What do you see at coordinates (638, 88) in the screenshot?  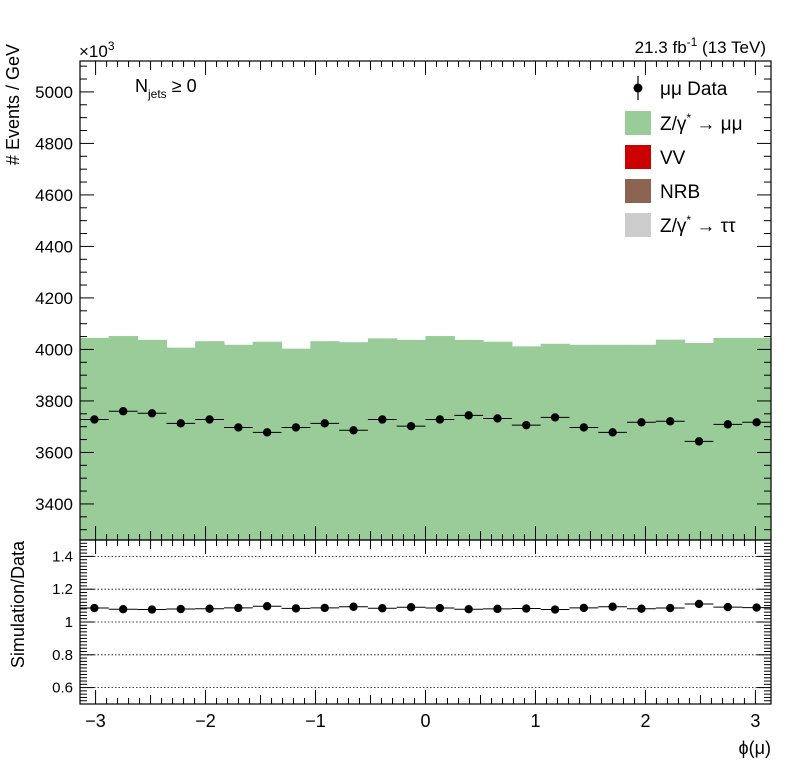 I see `legend-marker` at bounding box center [638, 88].